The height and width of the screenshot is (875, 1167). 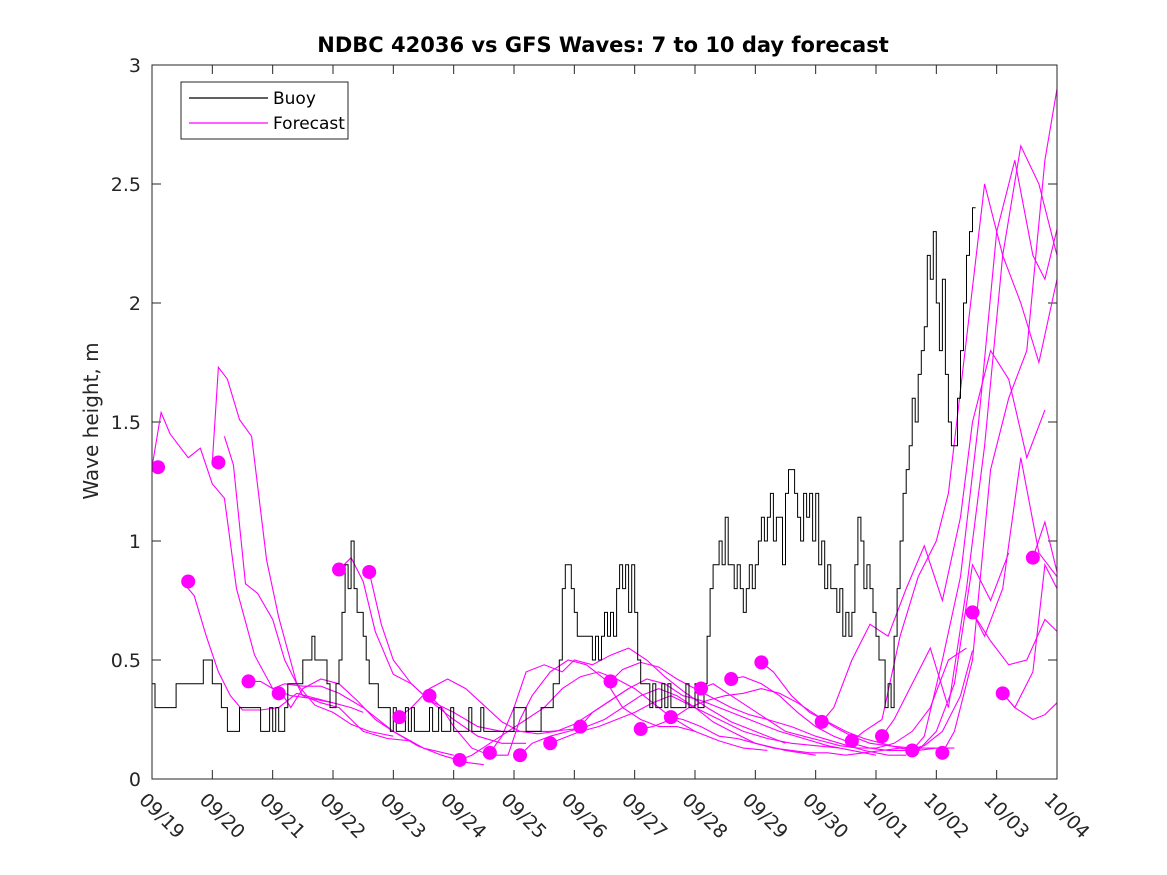 I want to click on x-tick-label: 09/22, so click(x=342, y=816).